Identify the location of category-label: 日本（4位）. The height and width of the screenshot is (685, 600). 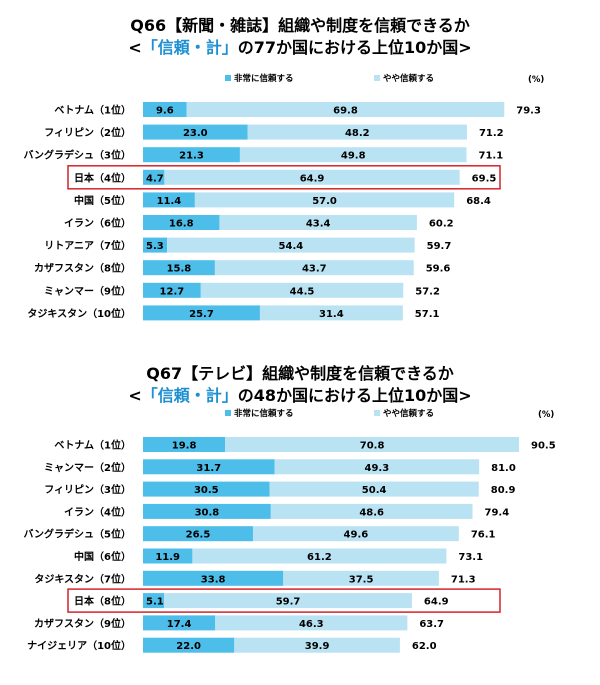
(102, 177).